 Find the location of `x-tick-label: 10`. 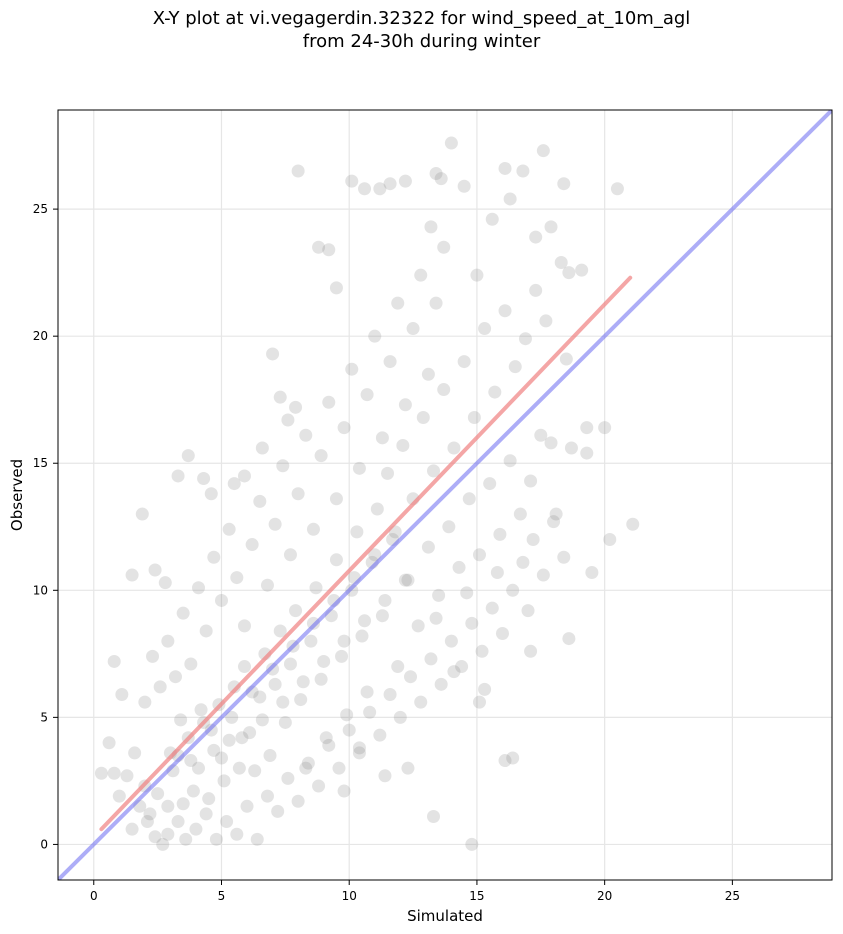

x-tick-label: 10 is located at coordinates (349, 896).